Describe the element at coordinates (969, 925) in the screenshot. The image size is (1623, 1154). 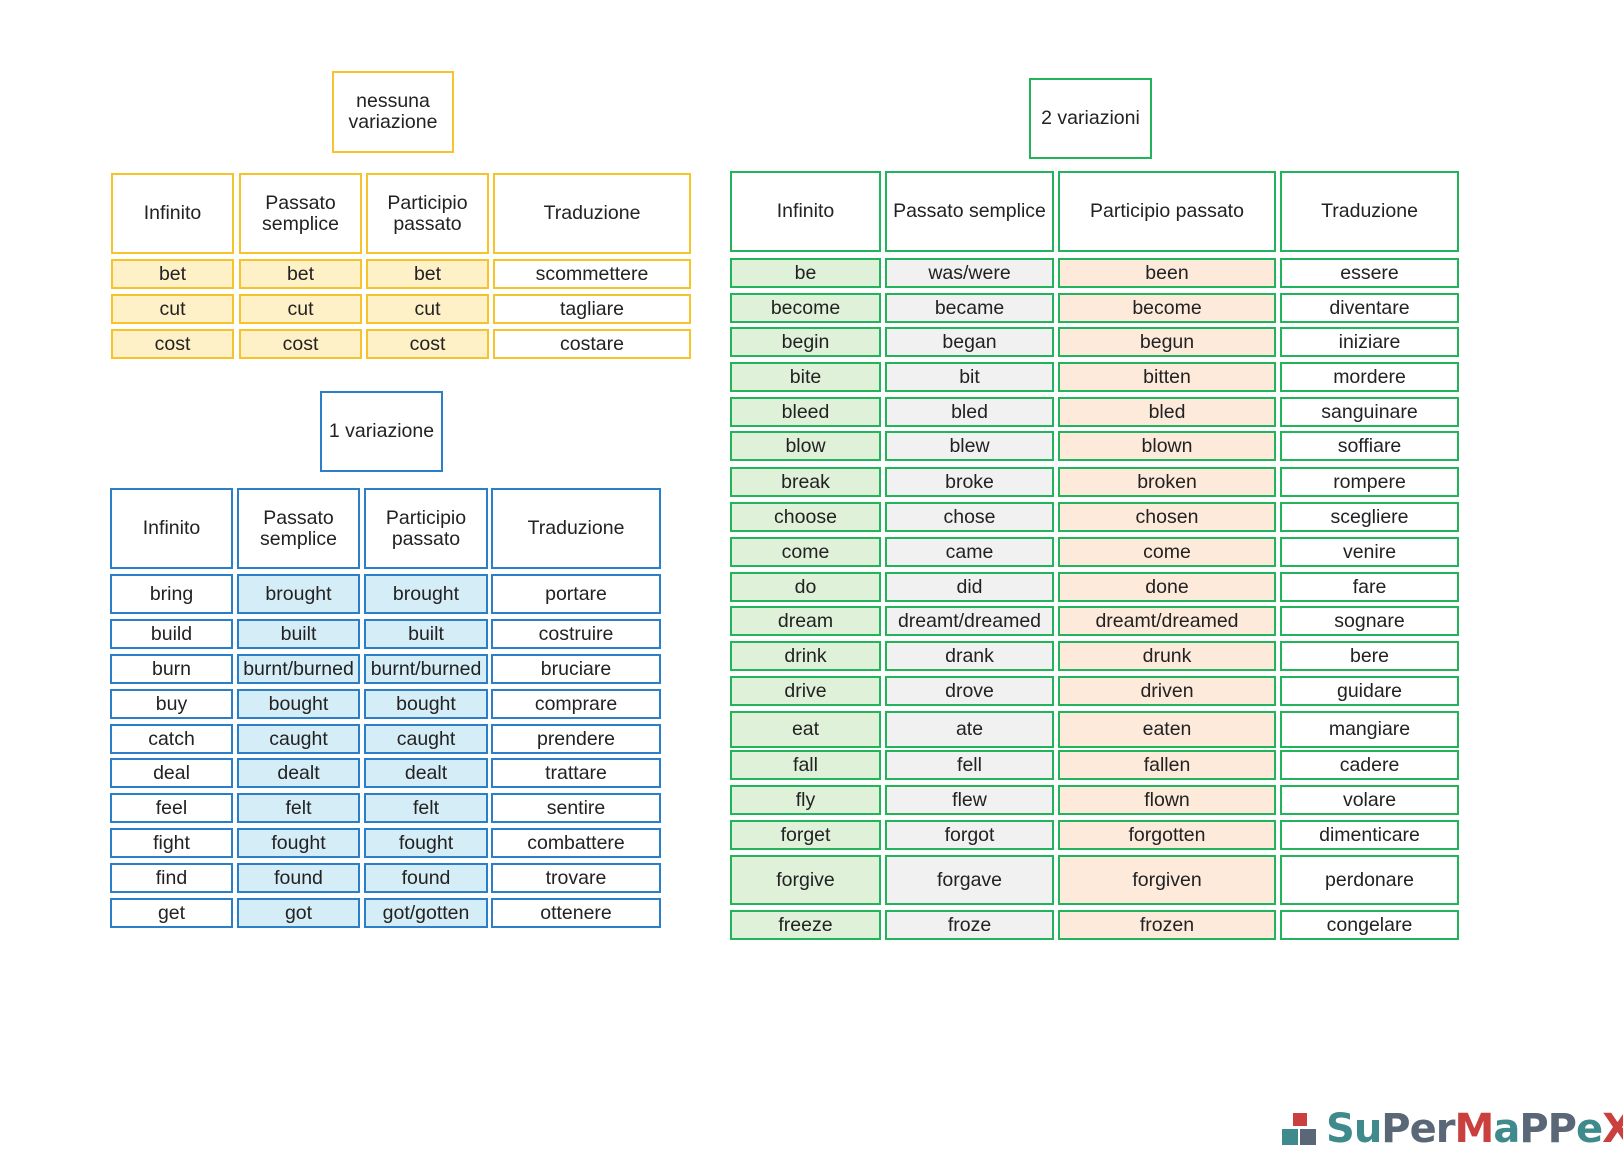
I see `two-variations-table-cell: froze` at that location.